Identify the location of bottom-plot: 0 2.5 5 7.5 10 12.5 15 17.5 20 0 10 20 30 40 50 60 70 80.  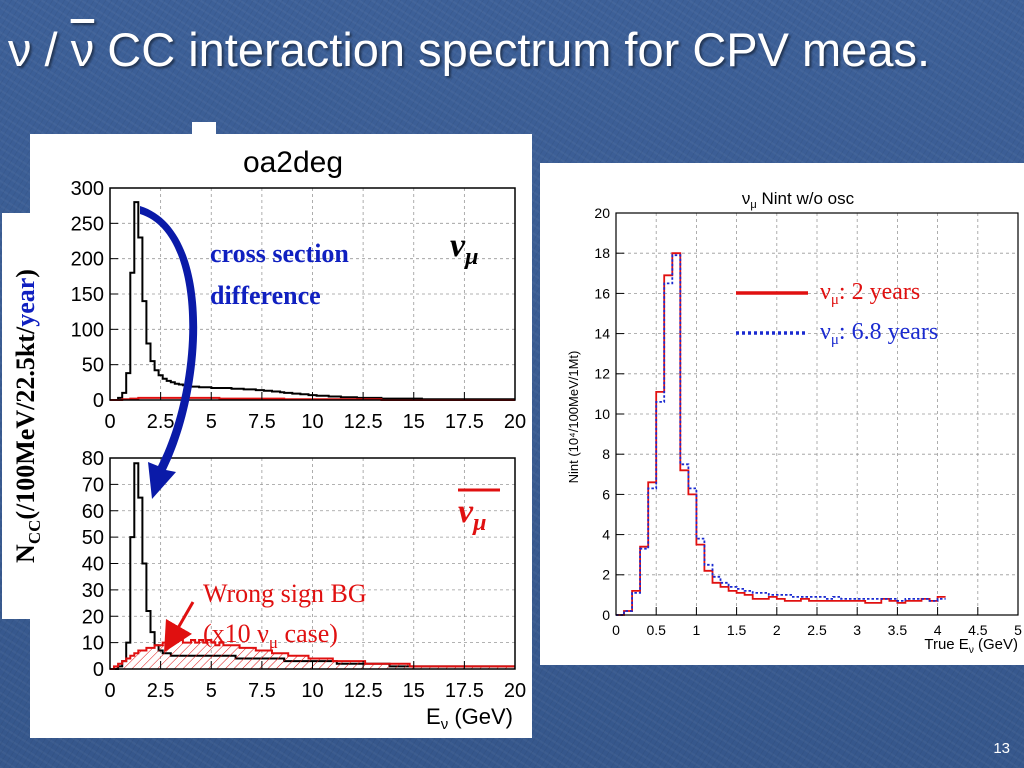
(304, 575).